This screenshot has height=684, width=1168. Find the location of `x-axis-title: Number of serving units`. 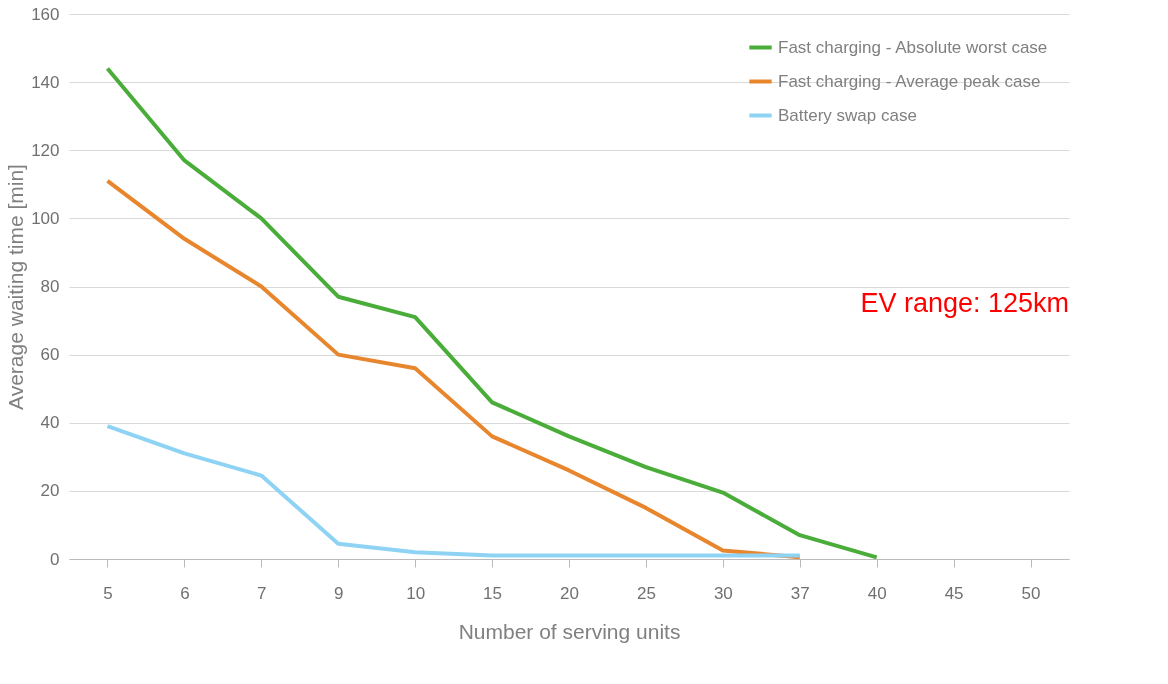

x-axis-title: Number of serving units is located at coordinates (569, 631).